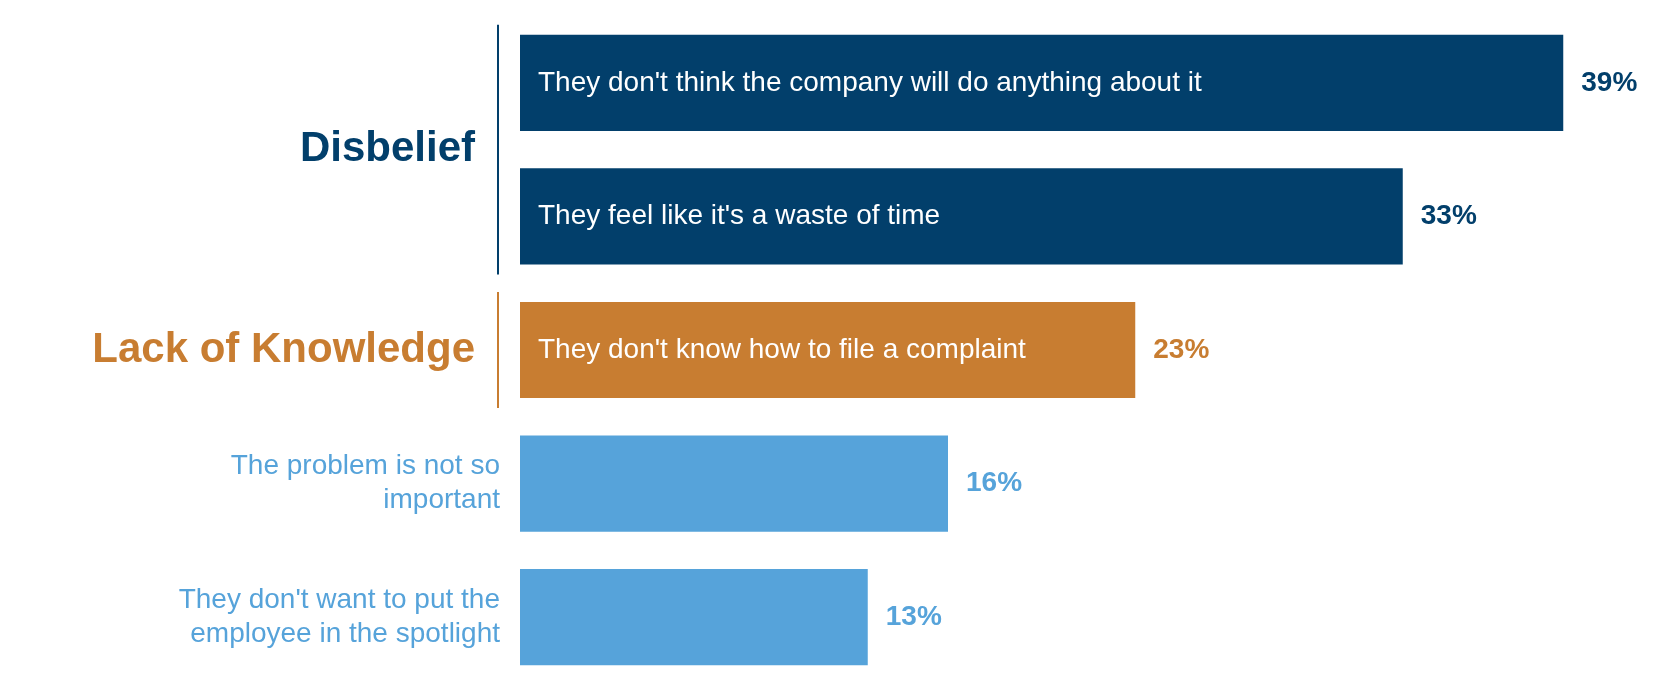  I want to click on series-label: Disbelief, so click(388, 147).